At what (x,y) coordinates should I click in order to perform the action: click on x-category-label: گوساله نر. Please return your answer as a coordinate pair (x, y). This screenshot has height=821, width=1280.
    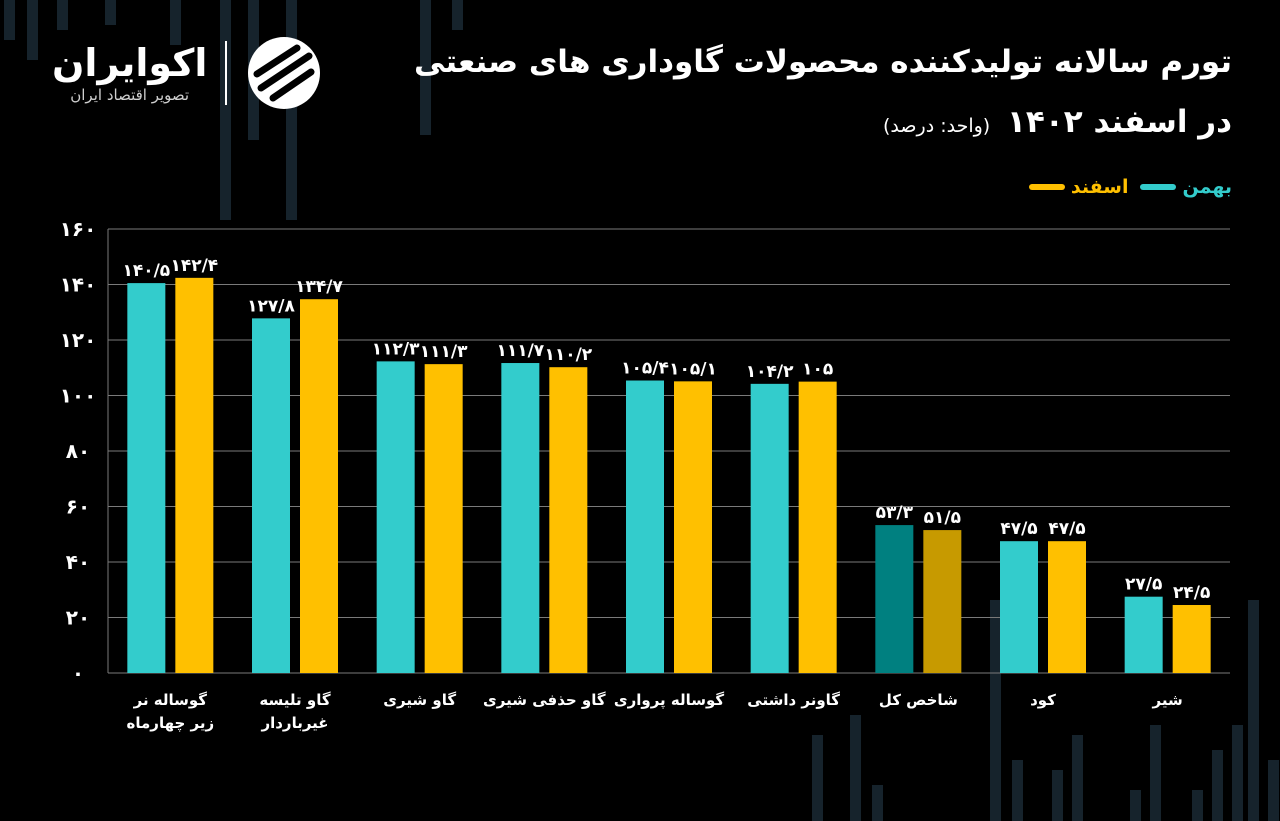
    Looking at the image, I should click on (170, 700).